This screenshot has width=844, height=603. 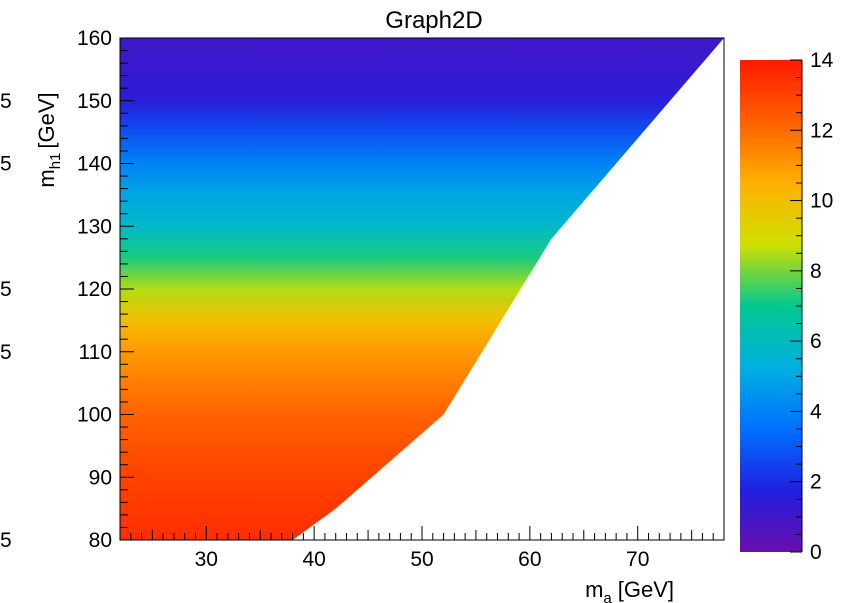 I want to click on y-tick-label: 130, so click(x=94, y=226).